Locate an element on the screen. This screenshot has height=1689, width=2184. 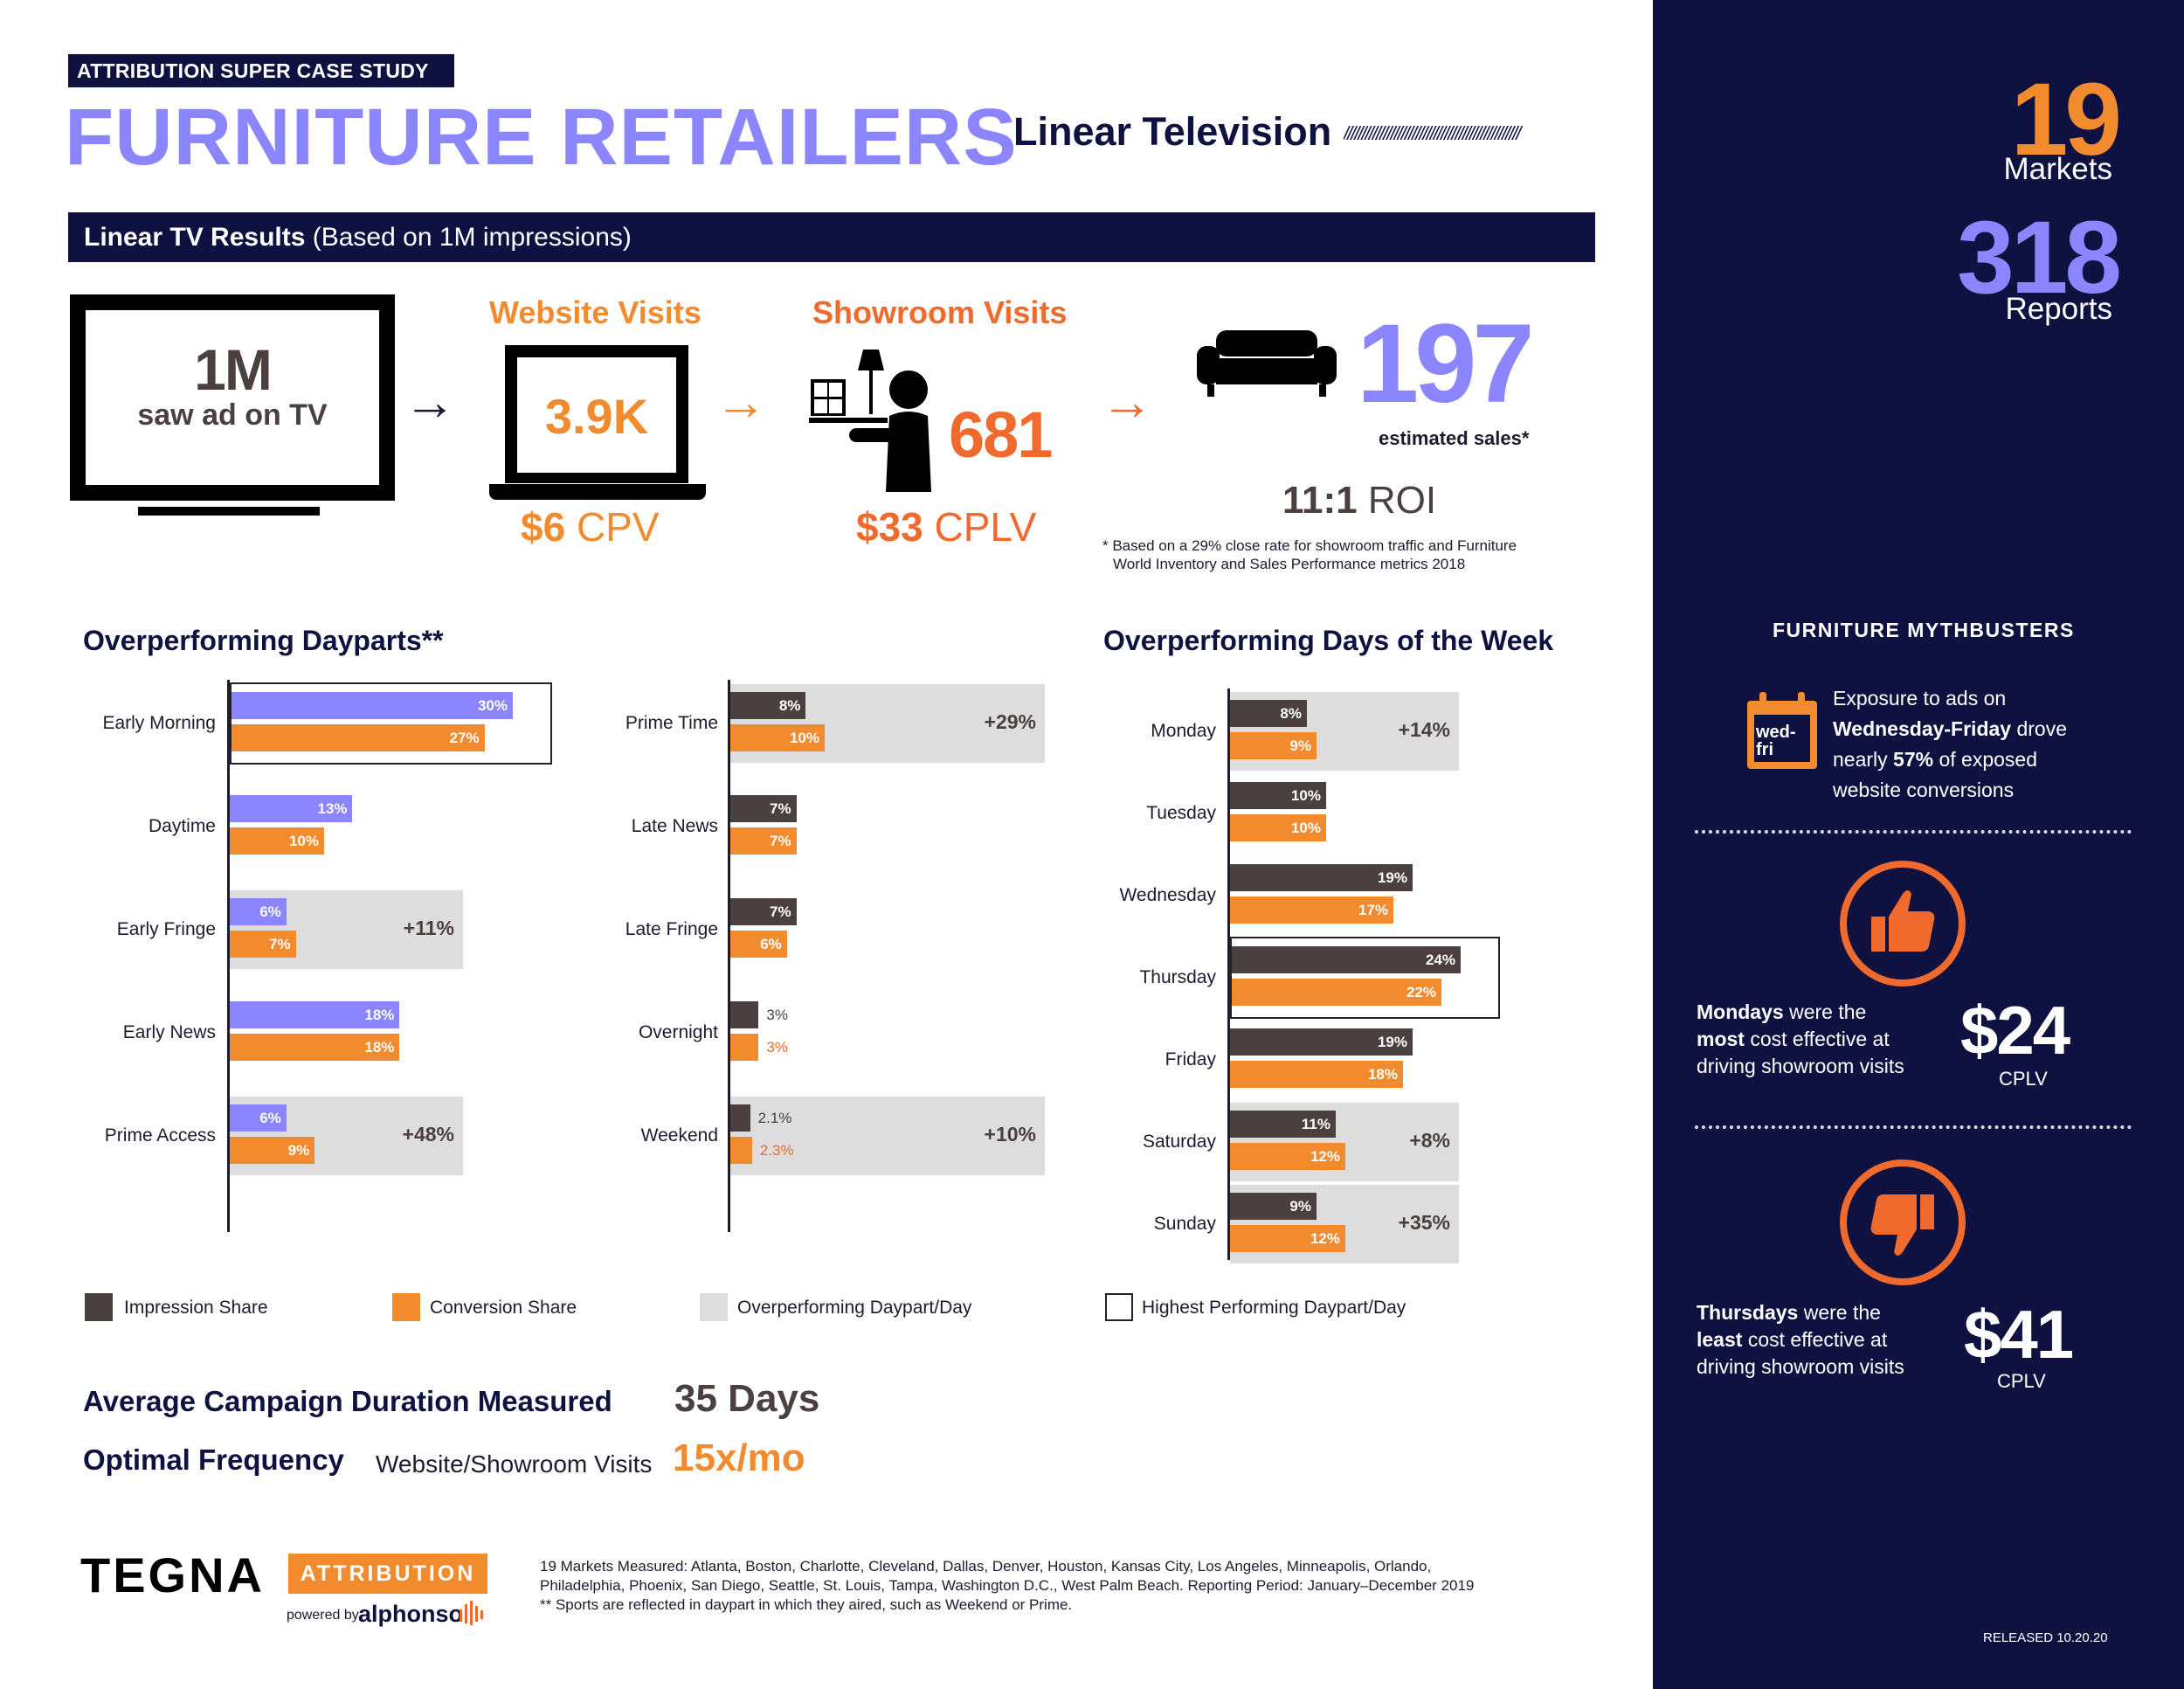
thumbs-up-icon is located at coordinates (1903, 924).